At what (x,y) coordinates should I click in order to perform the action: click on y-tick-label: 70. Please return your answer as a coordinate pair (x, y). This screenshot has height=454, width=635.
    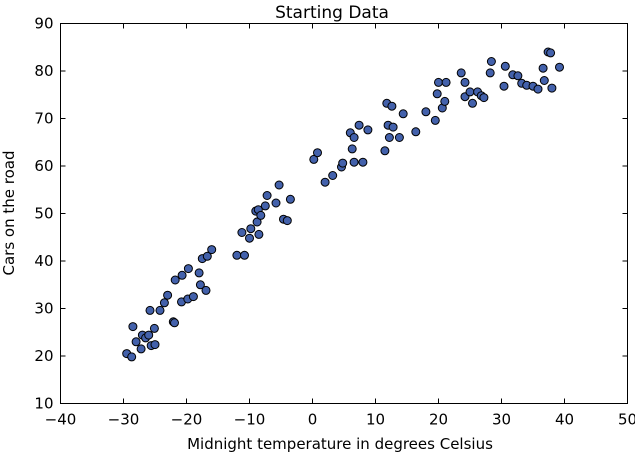
    Looking at the image, I should click on (43, 119).